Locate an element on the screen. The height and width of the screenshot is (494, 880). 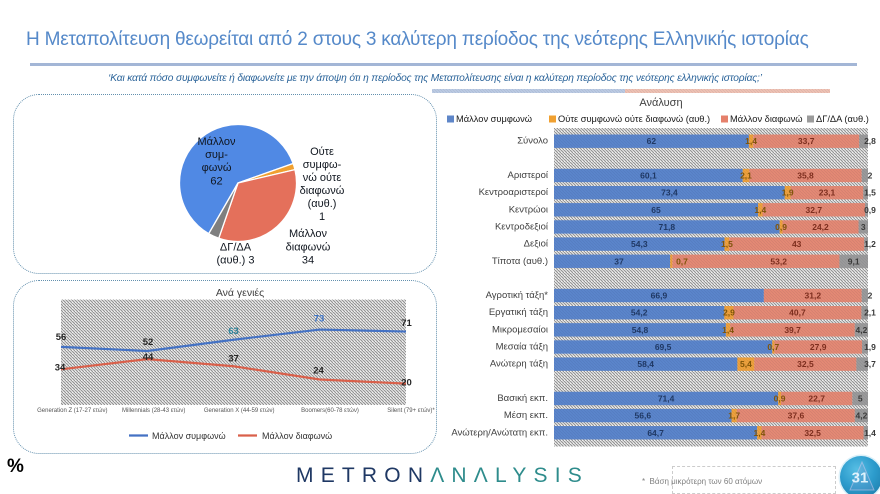
svg-text: 69,5 is located at coordinates (663, 347).